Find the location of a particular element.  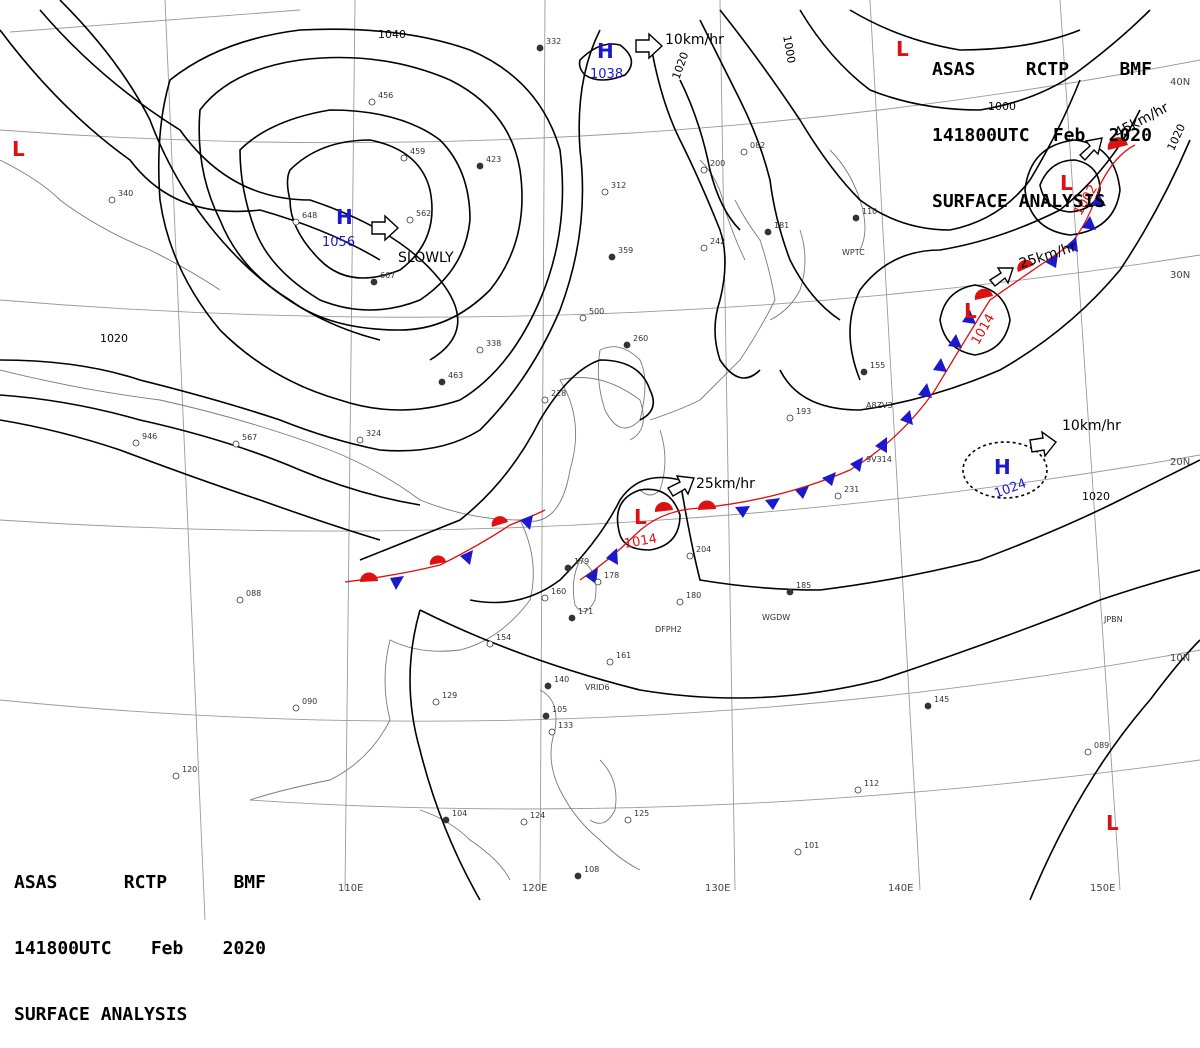

ship-id: DFPH2 is located at coordinates (668, 629).